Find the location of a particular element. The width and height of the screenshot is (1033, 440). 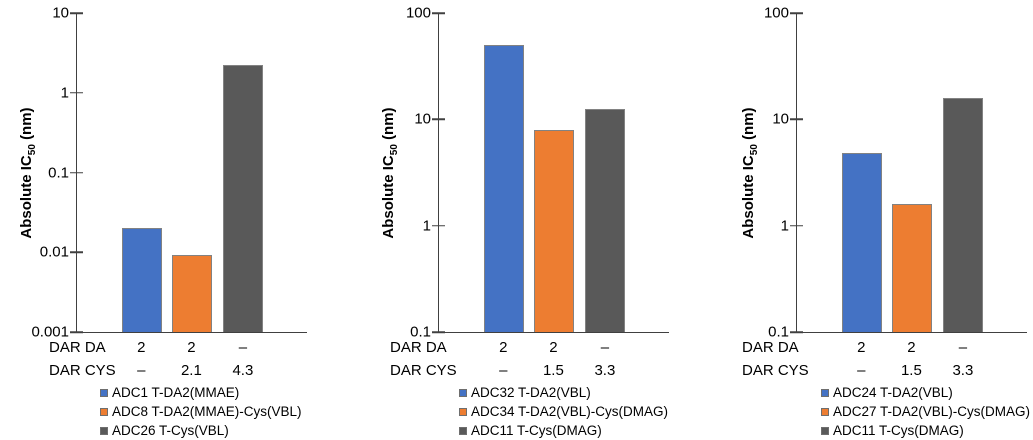

legend-item: ADC27 T-DA2(VBL)-Cys(DMAG) is located at coordinates (925, 411).